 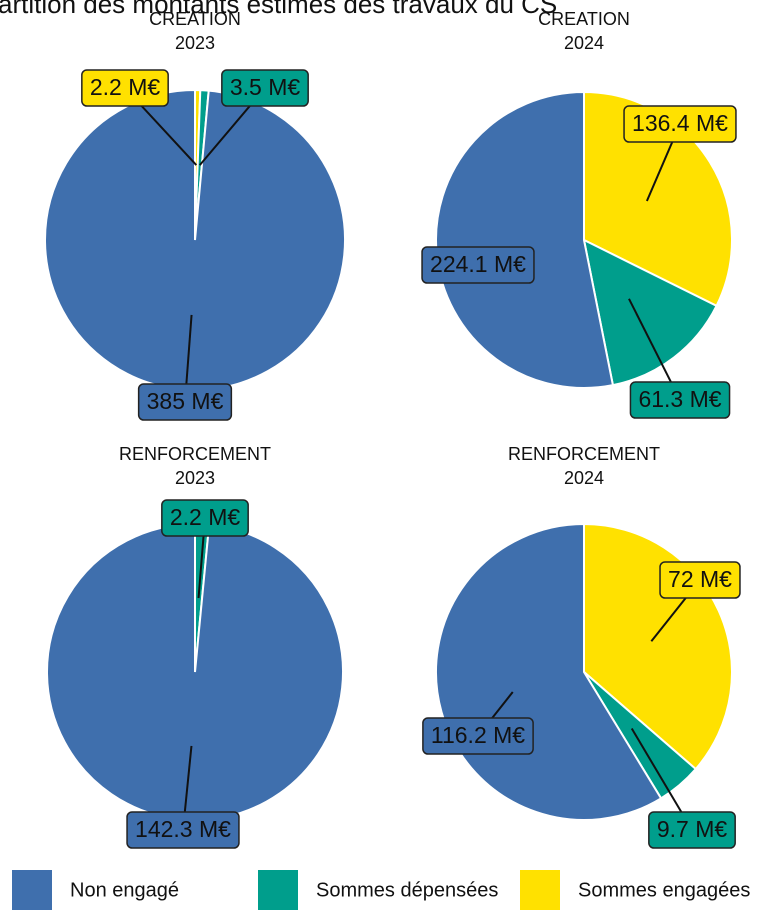 I want to click on data-label-text: 385 M€, so click(x=185, y=401).